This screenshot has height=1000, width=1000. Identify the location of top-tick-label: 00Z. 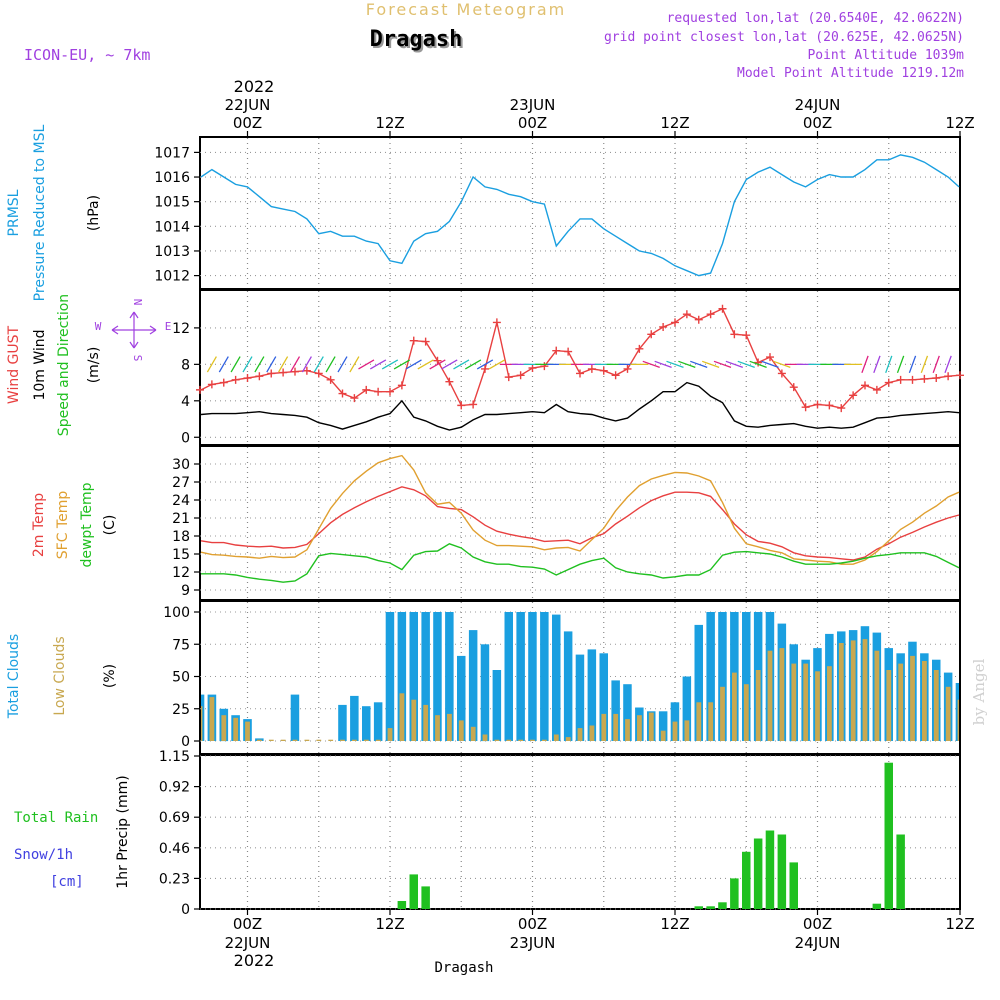
(247, 123).